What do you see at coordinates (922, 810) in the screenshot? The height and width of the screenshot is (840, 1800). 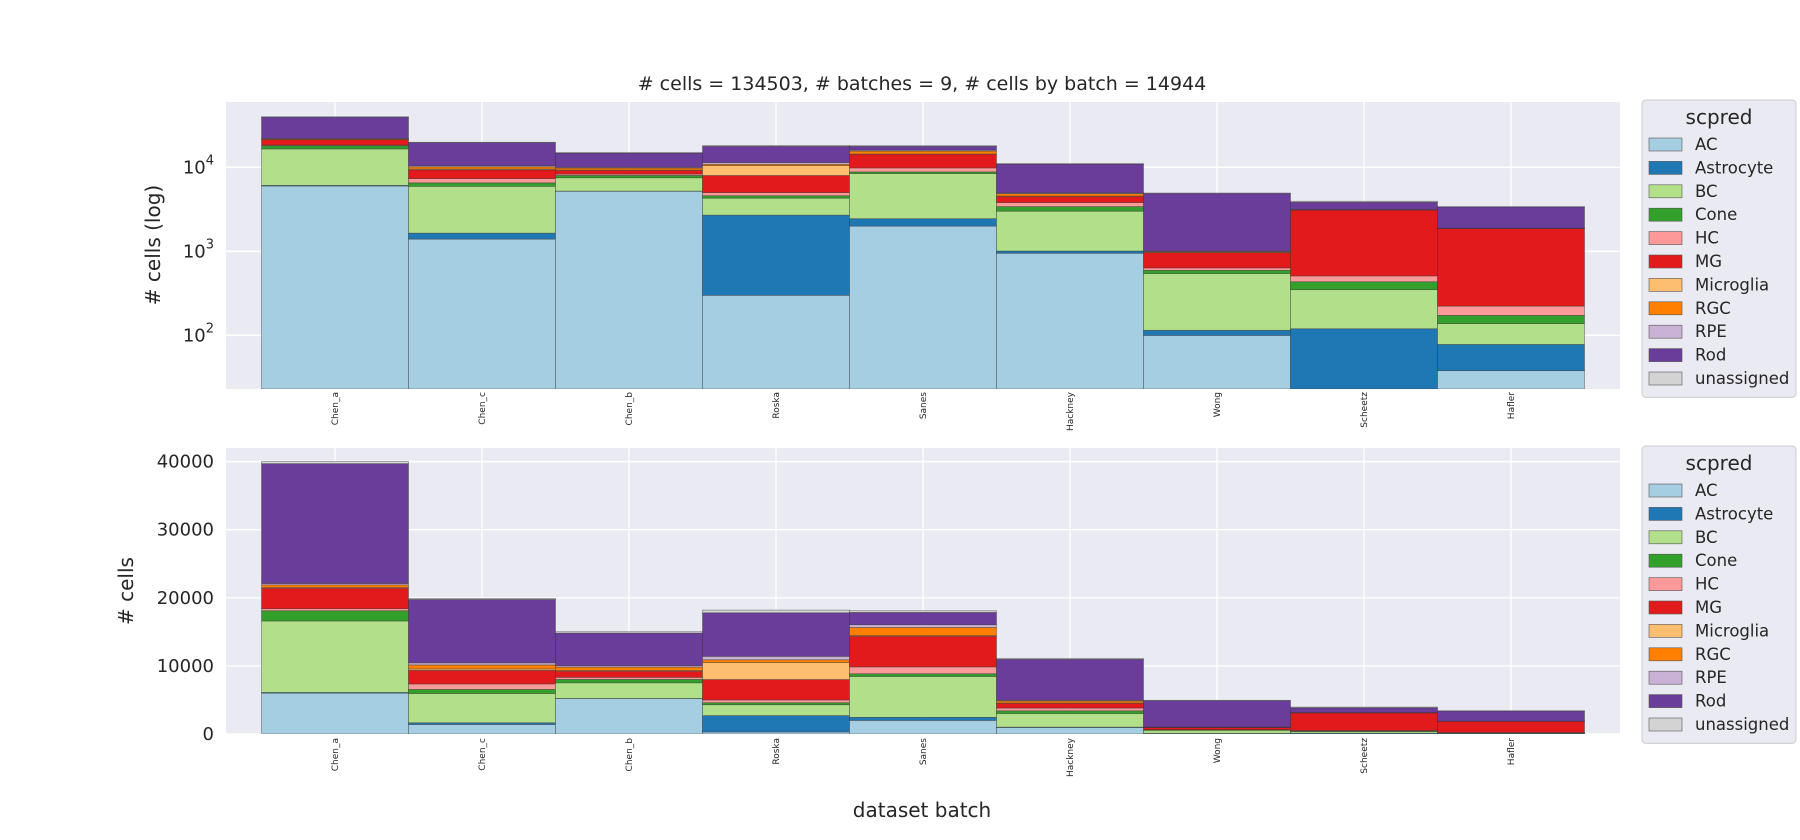 I see `x-axis-label: dataset batch` at bounding box center [922, 810].